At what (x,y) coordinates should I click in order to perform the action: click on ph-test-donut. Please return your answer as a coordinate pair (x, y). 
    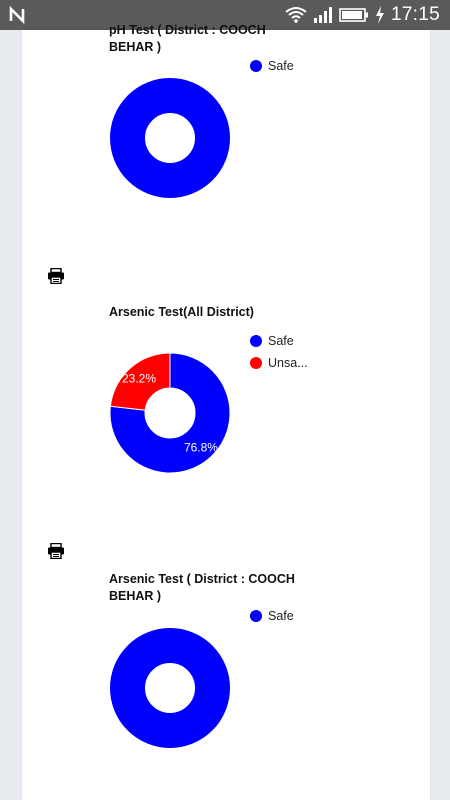
    Looking at the image, I should click on (170, 138).